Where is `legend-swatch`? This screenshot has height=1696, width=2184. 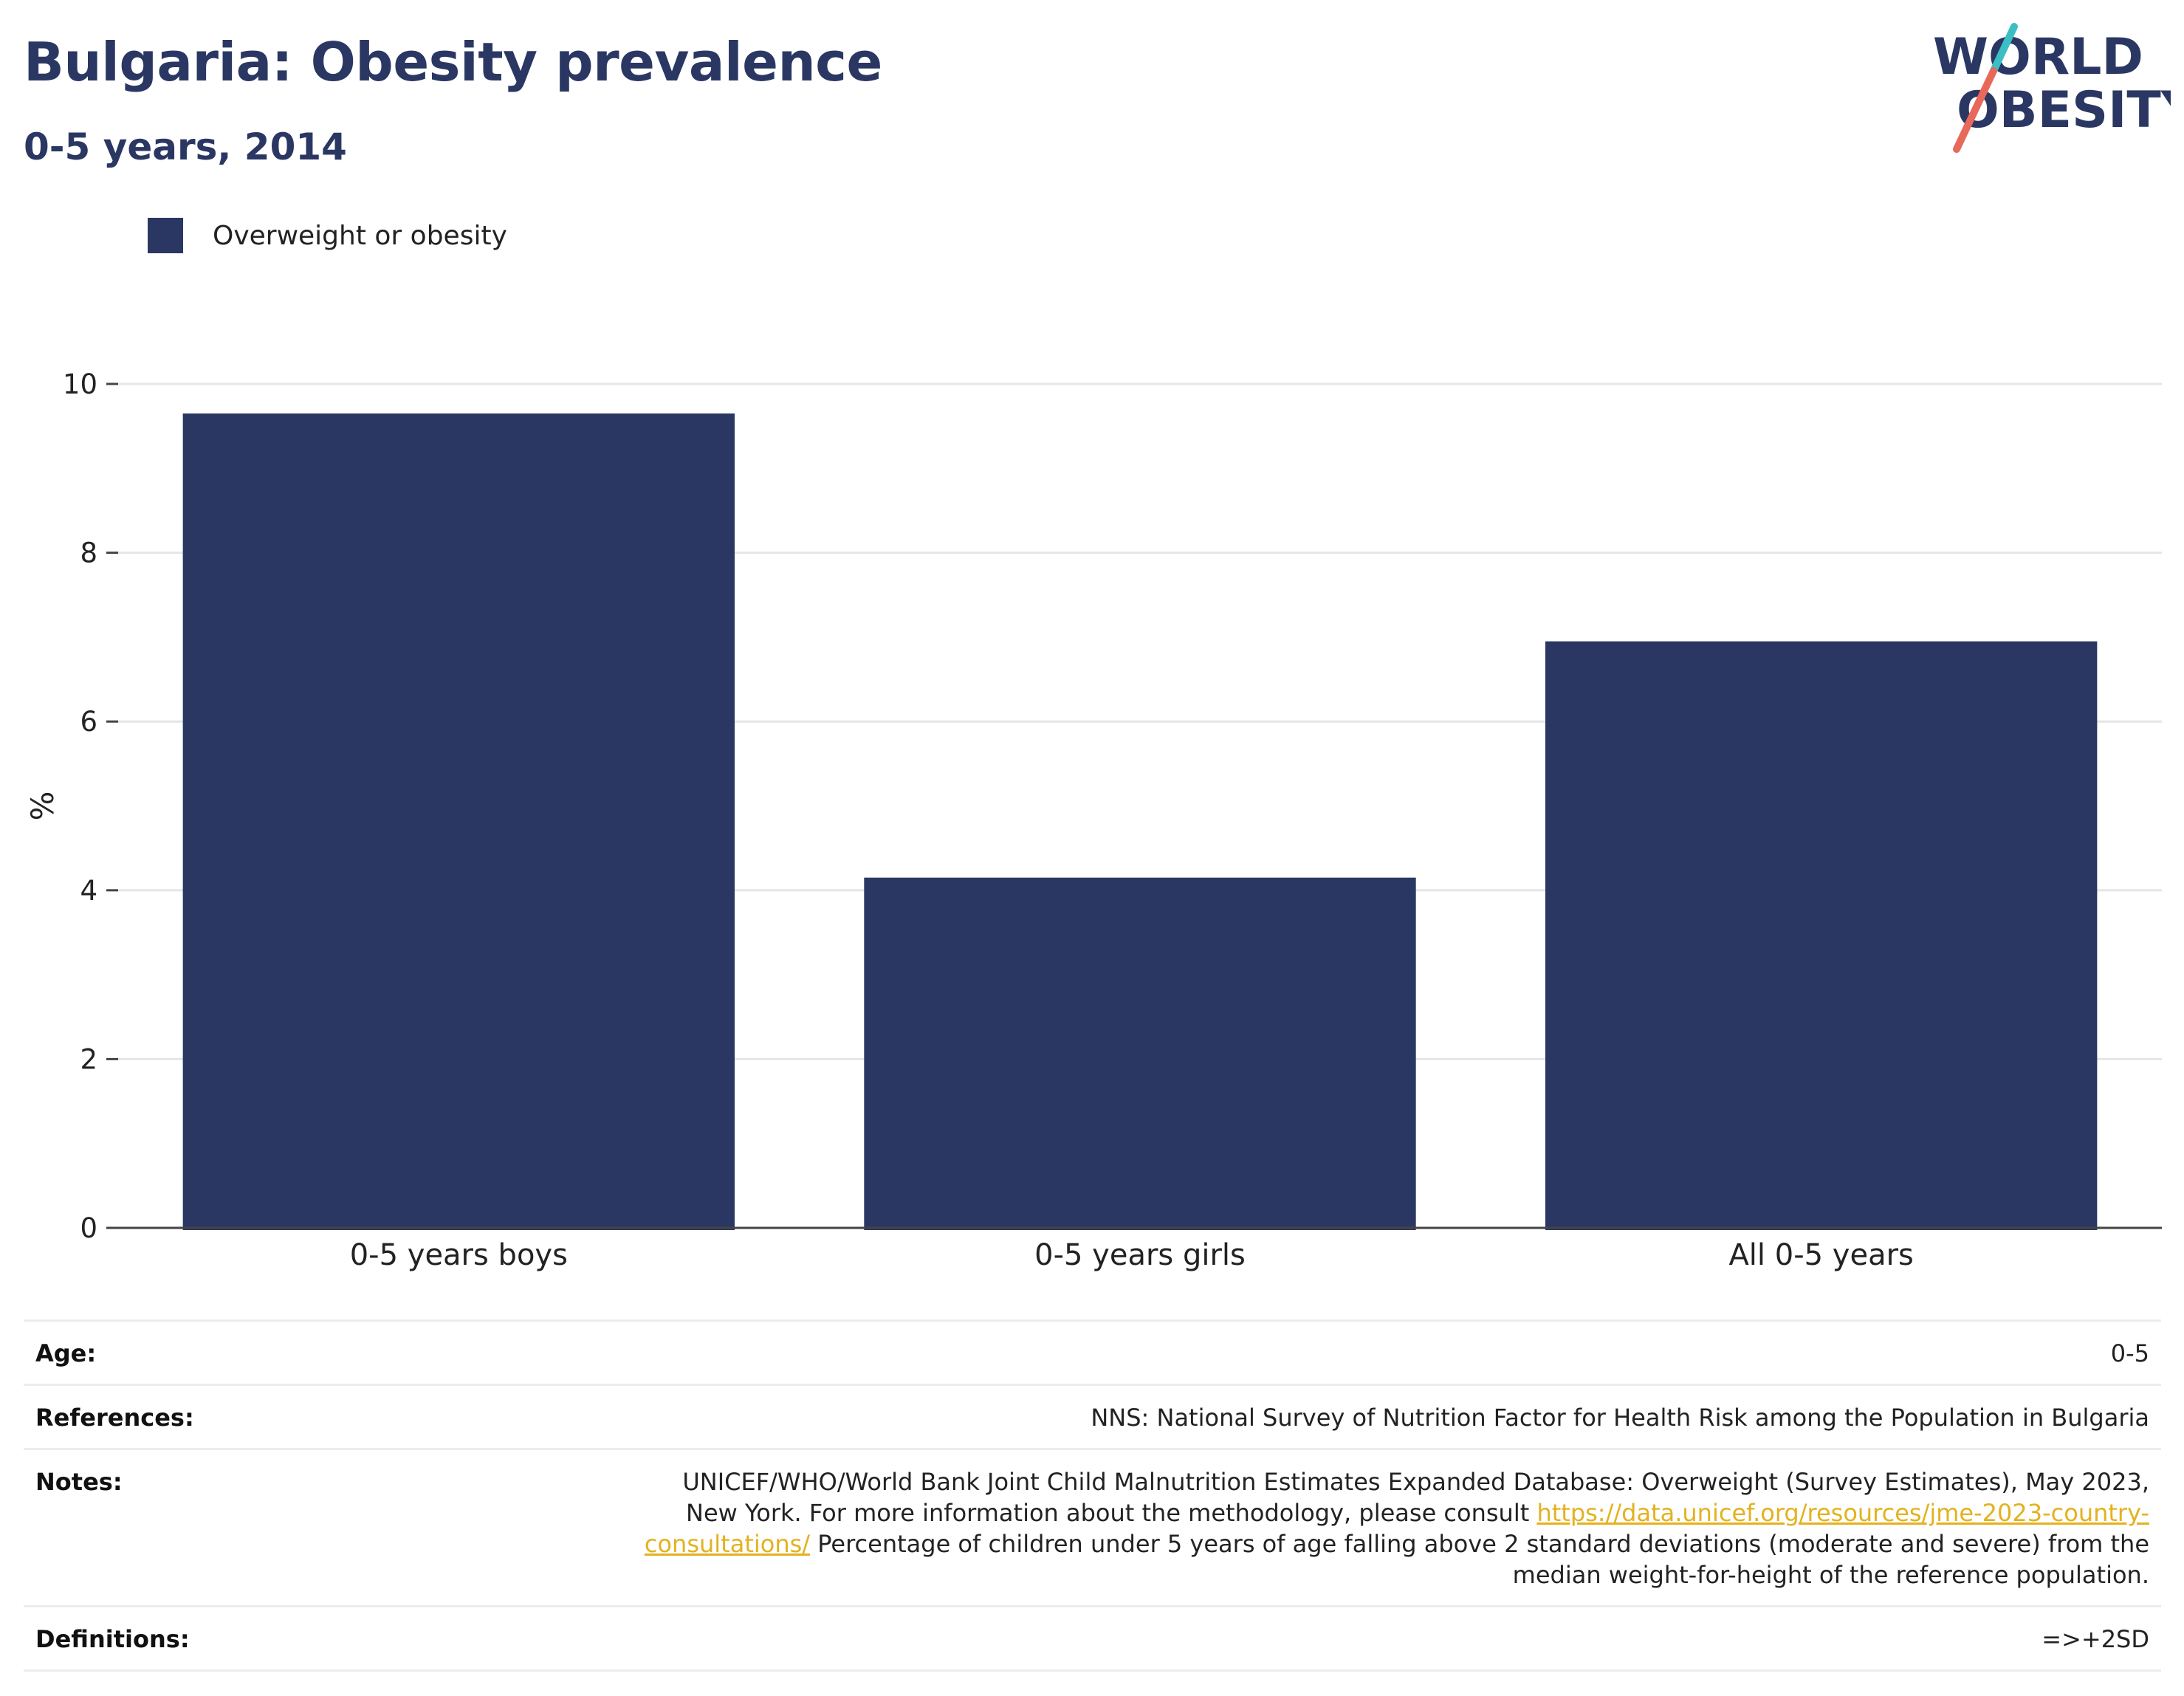
legend-swatch is located at coordinates (165, 235).